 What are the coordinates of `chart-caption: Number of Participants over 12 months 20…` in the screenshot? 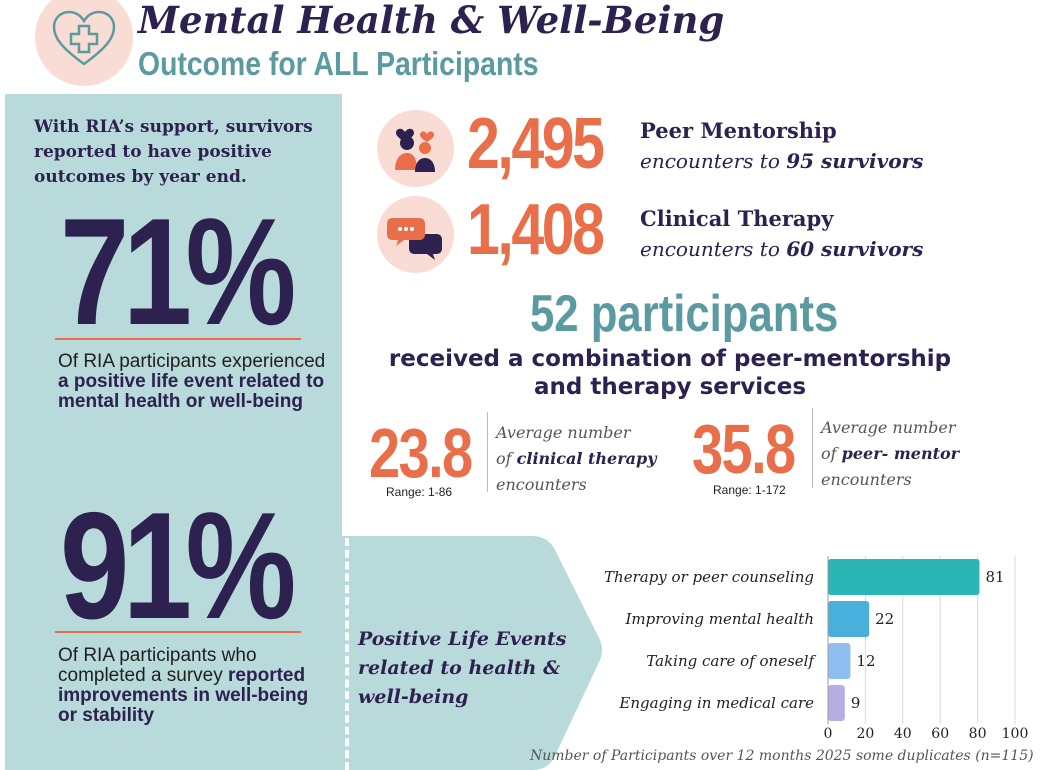 It's located at (782, 756).